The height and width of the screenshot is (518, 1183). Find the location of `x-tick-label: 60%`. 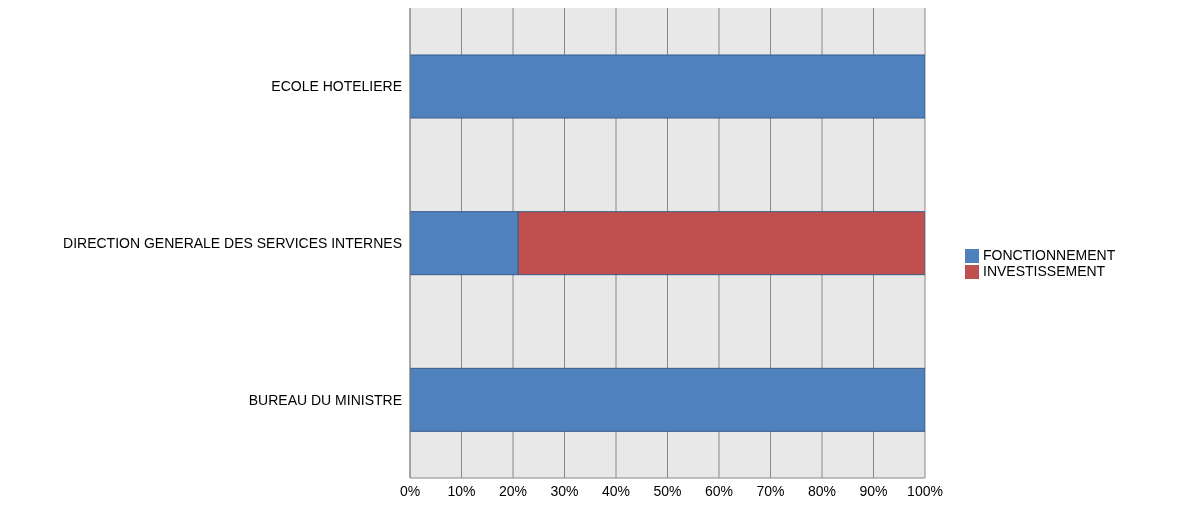

x-tick-label: 60% is located at coordinates (719, 490).